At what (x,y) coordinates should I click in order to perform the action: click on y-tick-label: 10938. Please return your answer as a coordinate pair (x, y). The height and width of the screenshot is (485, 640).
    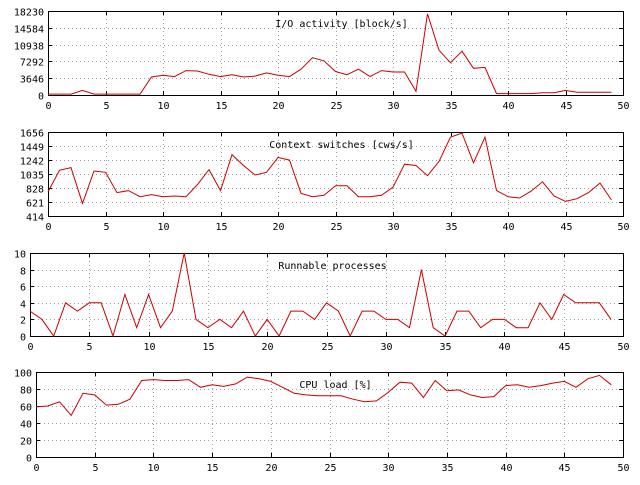
    Looking at the image, I should click on (29, 47).